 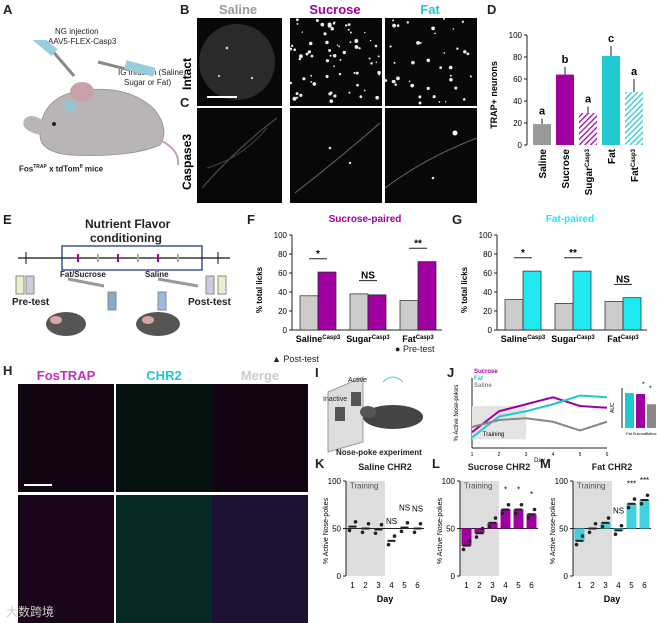 What do you see at coordinates (336, 155) in the screenshot?
I see `micrograph-caspase-sucrose` at bounding box center [336, 155].